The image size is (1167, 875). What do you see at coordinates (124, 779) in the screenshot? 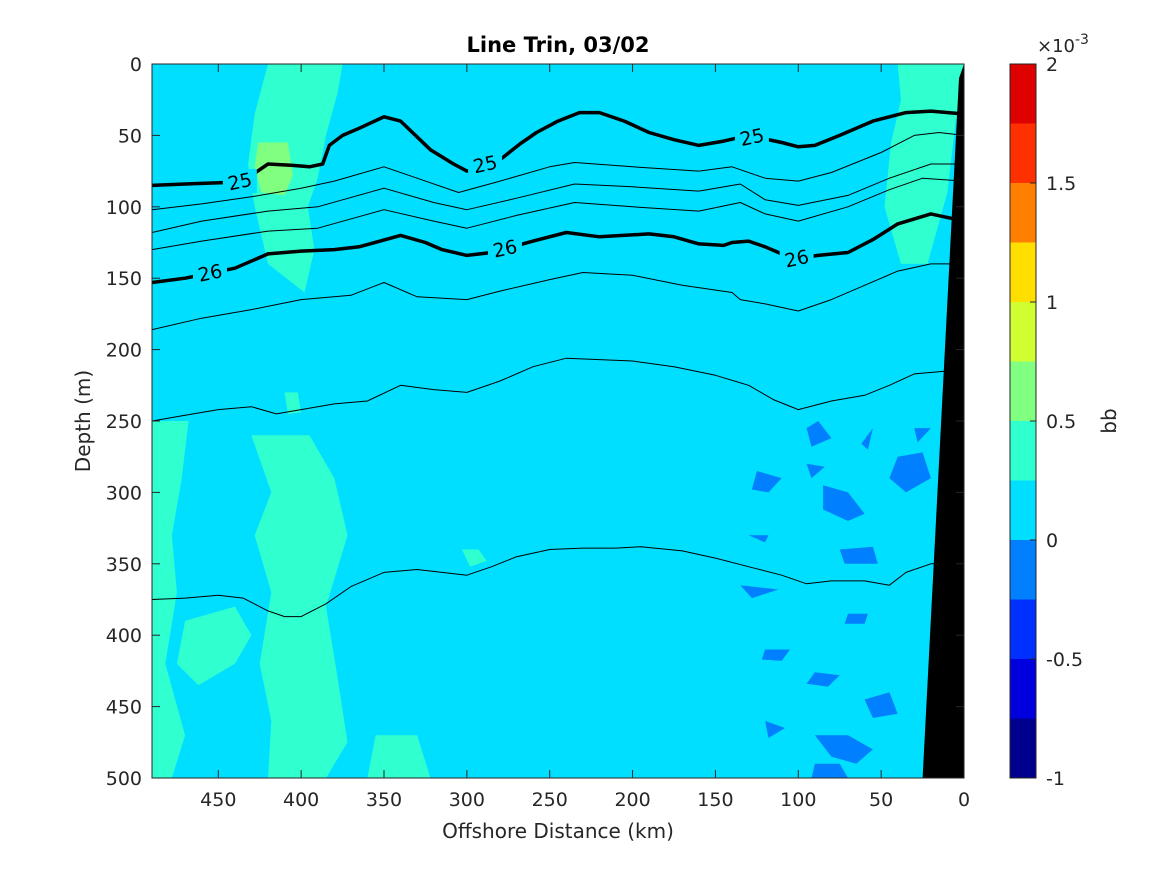
I see `y-tick-label: 500` at bounding box center [124, 779].